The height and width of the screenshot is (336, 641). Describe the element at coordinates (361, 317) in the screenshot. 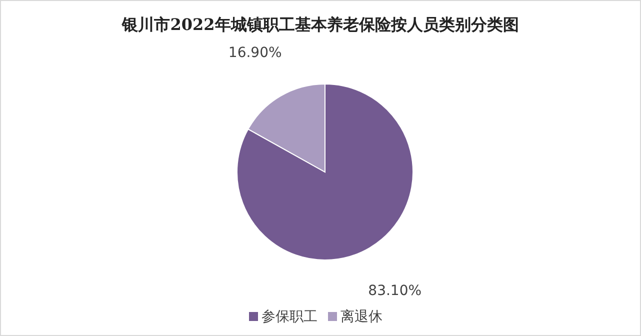

I see `legend-label: 离退休` at that location.